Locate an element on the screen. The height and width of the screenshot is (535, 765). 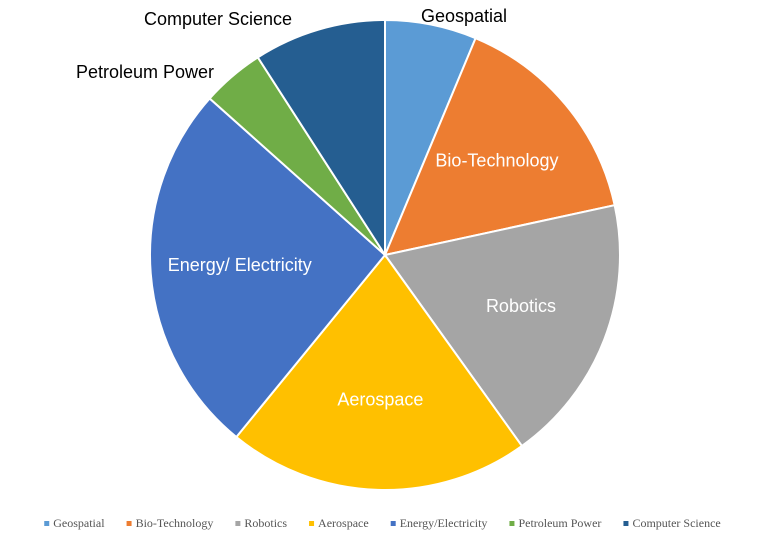
slice-label: Computer Science is located at coordinates (218, 19).